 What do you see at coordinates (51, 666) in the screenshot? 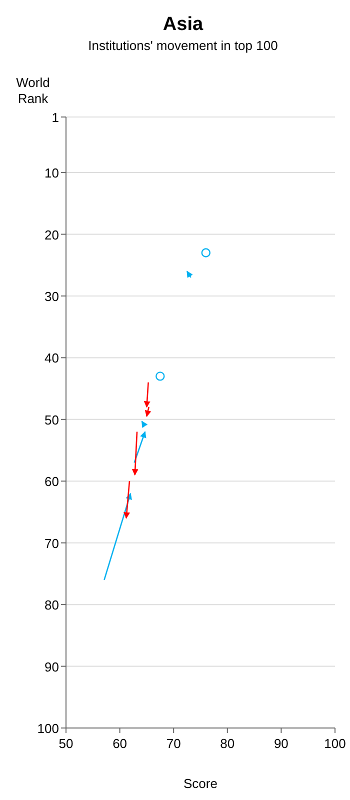
I see `y-tick-label: 90` at bounding box center [51, 666].